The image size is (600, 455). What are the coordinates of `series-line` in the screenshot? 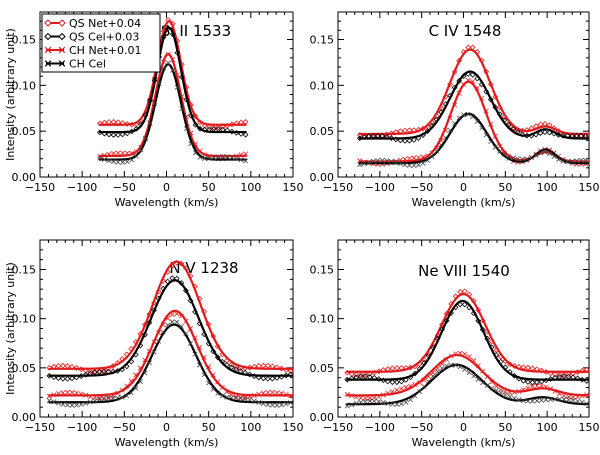 It's located at (170, 363).